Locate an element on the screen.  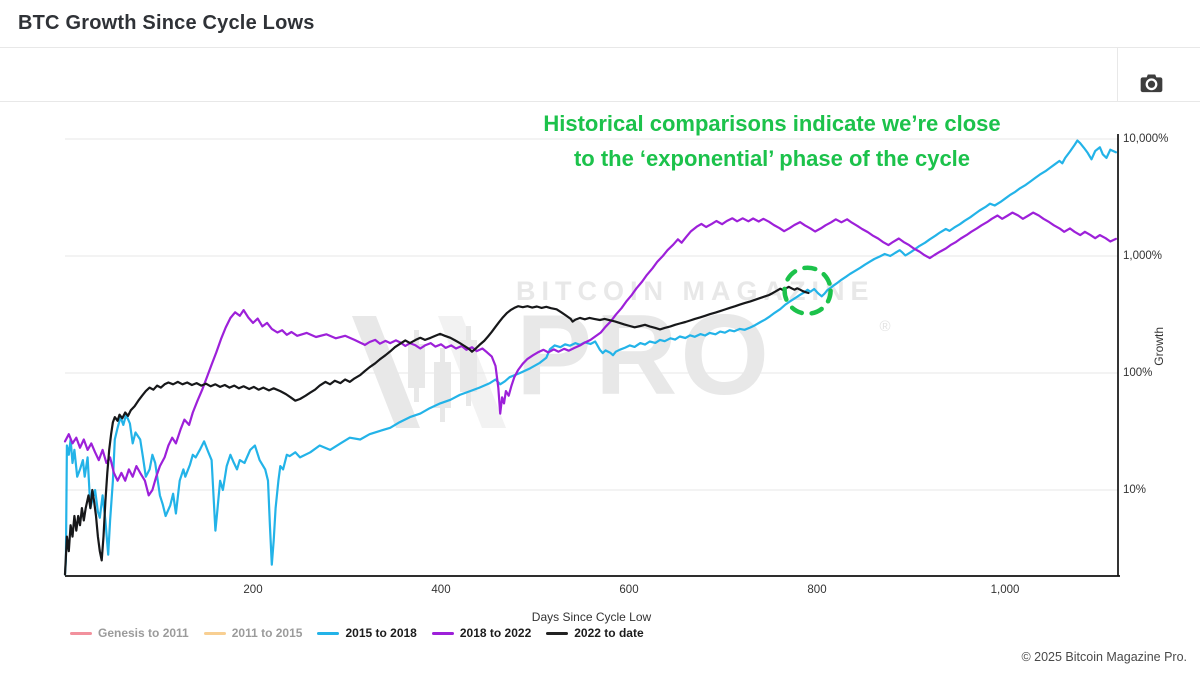
legend-item-2018-to-2022: 2018 to 2022 is located at coordinates (481, 633).